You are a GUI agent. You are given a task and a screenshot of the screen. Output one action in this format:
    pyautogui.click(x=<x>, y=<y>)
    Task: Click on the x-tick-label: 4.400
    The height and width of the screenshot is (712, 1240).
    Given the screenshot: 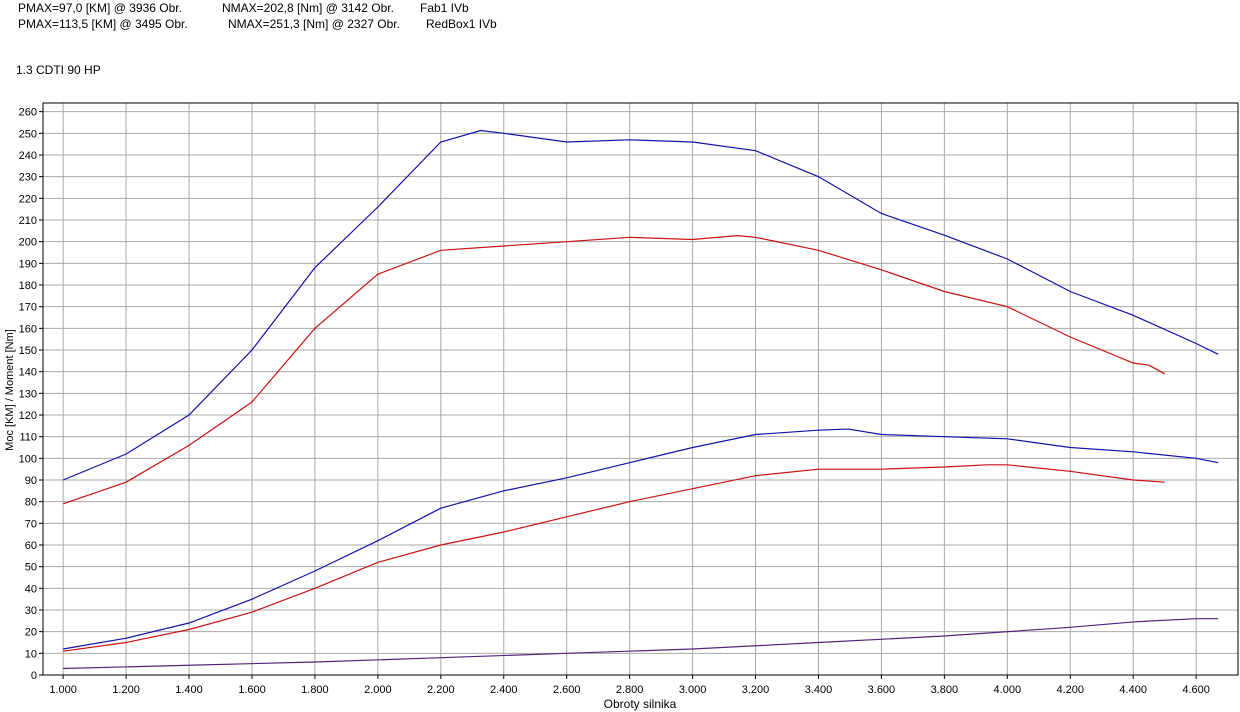 What is the action you would take?
    pyautogui.click(x=1133, y=690)
    